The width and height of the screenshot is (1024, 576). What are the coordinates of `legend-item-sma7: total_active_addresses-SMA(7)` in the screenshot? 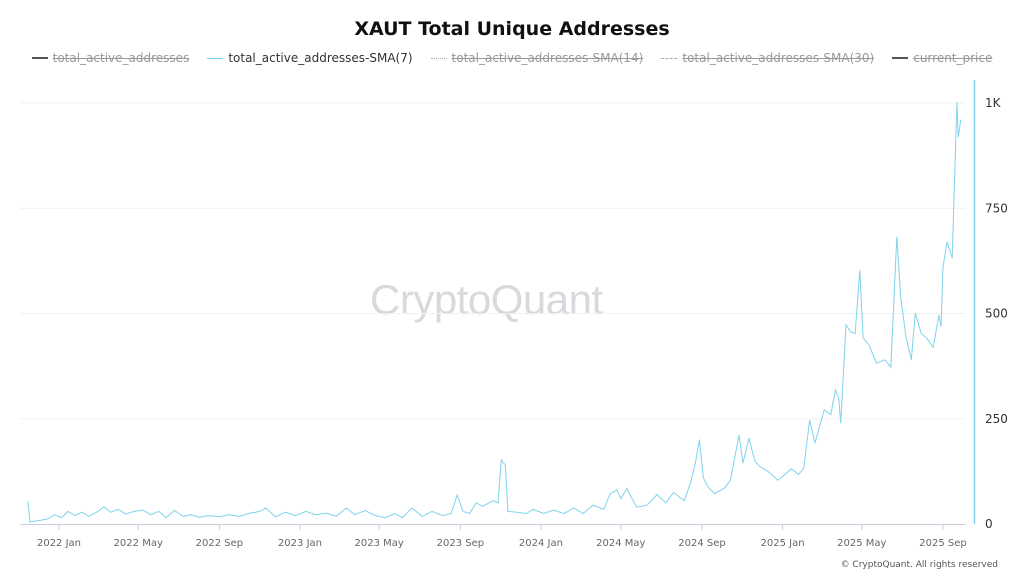 It's located at (310, 58).